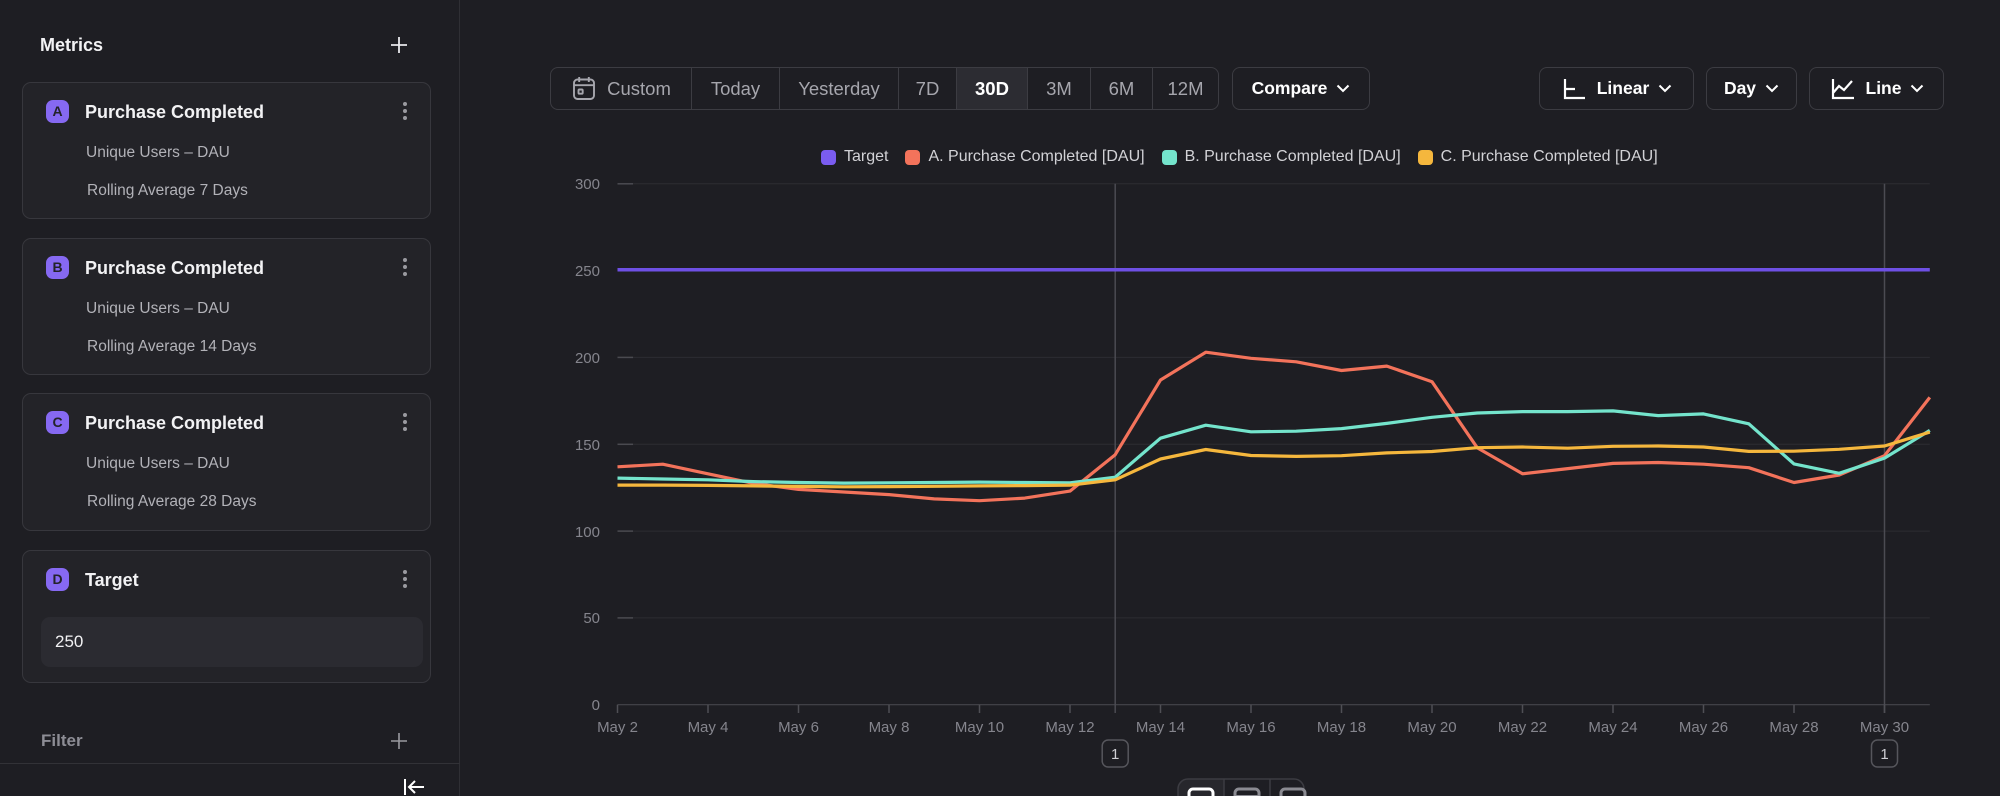 The image size is (2000, 796). Describe the element at coordinates (1431, 727) in the screenshot. I see `svg-text: May 20` at that location.